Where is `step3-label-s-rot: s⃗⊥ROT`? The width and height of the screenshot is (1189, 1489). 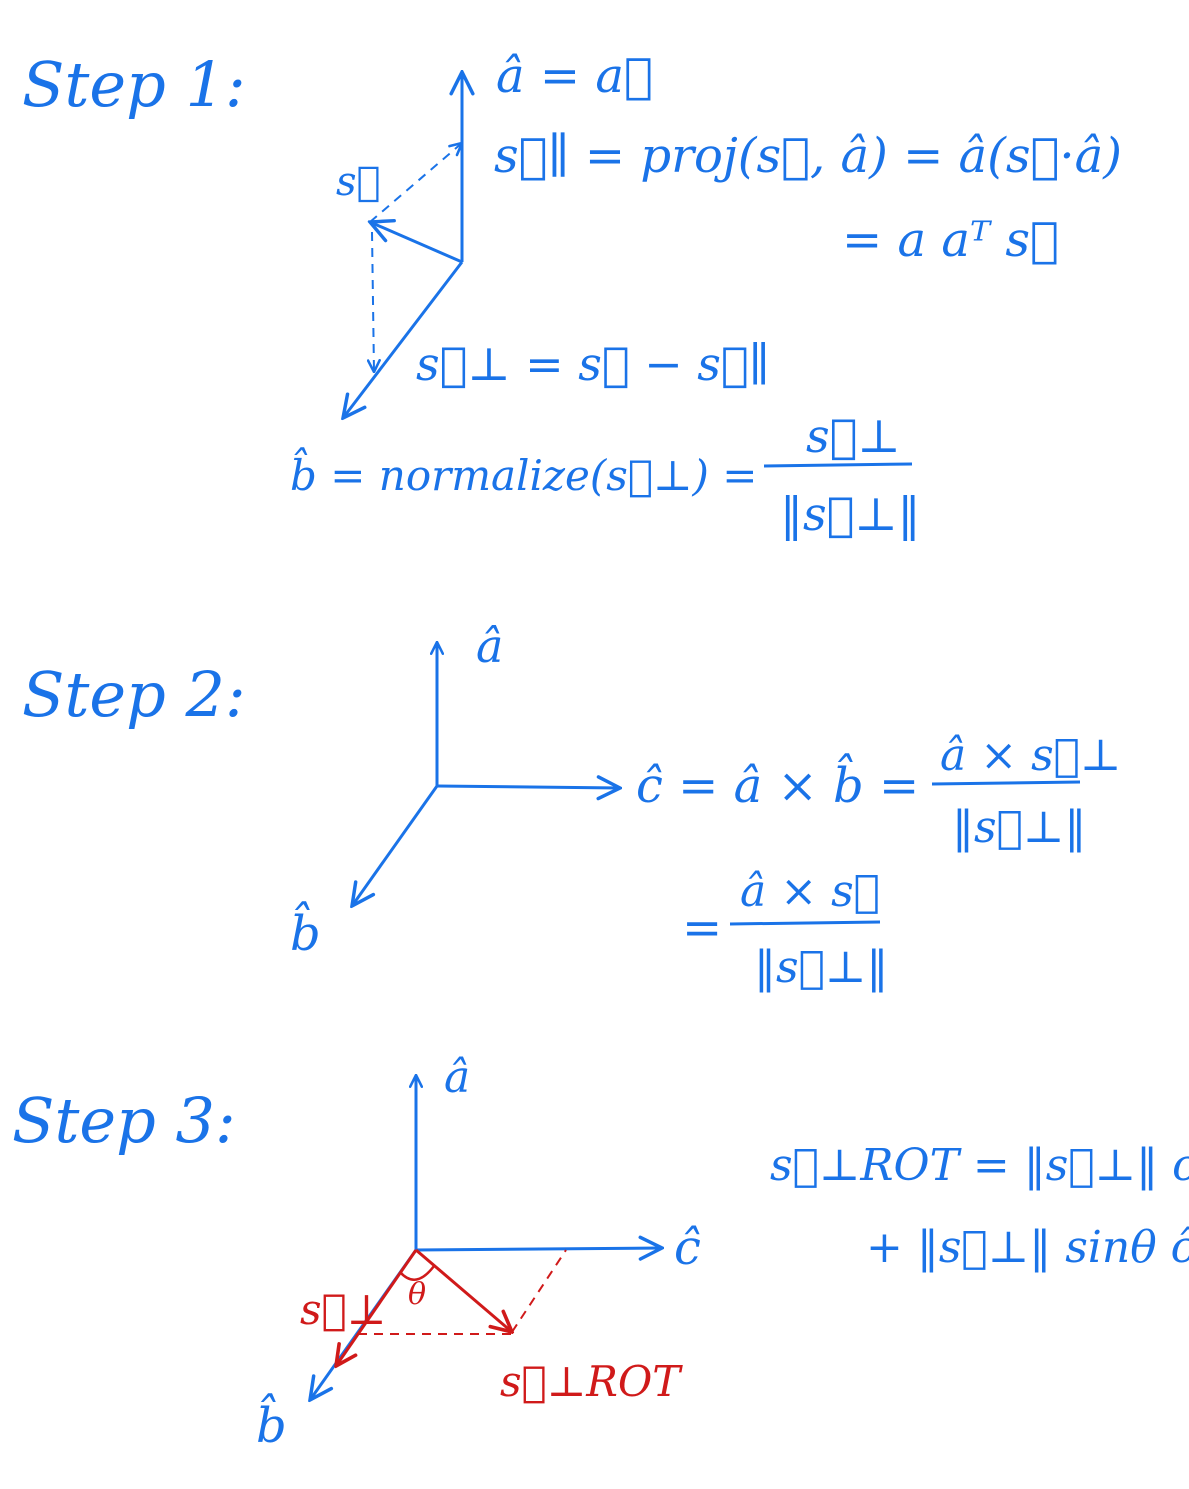 step3-label-s-rot: s⃗⊥ROT is located at coordinates (591, 1381).